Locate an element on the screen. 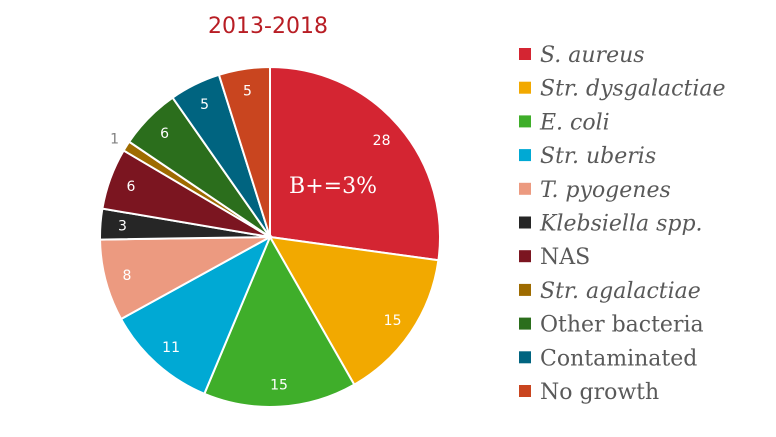 This screenshot has width=776, height=437. slice-s-aureus is located at coordinates (355, 163).